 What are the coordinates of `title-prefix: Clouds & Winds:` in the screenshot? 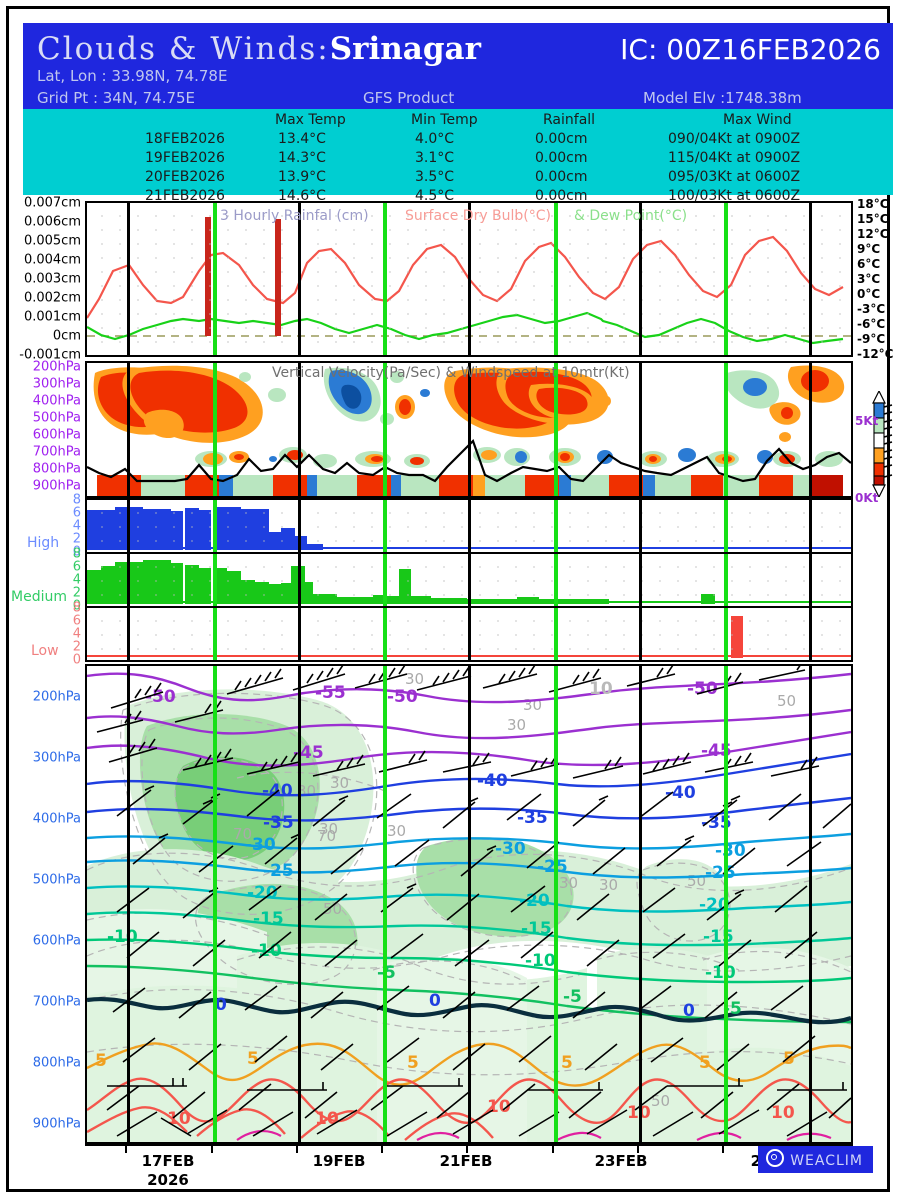 It's located at (183, 49).